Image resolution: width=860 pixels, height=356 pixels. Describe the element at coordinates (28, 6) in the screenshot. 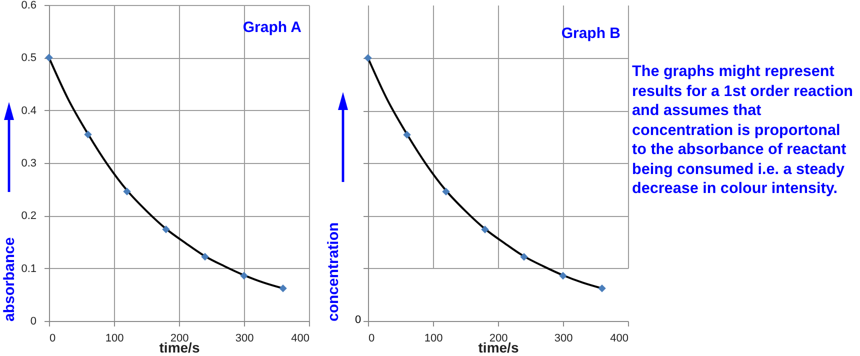

I see `y-tick-label: 0.6` at that location.